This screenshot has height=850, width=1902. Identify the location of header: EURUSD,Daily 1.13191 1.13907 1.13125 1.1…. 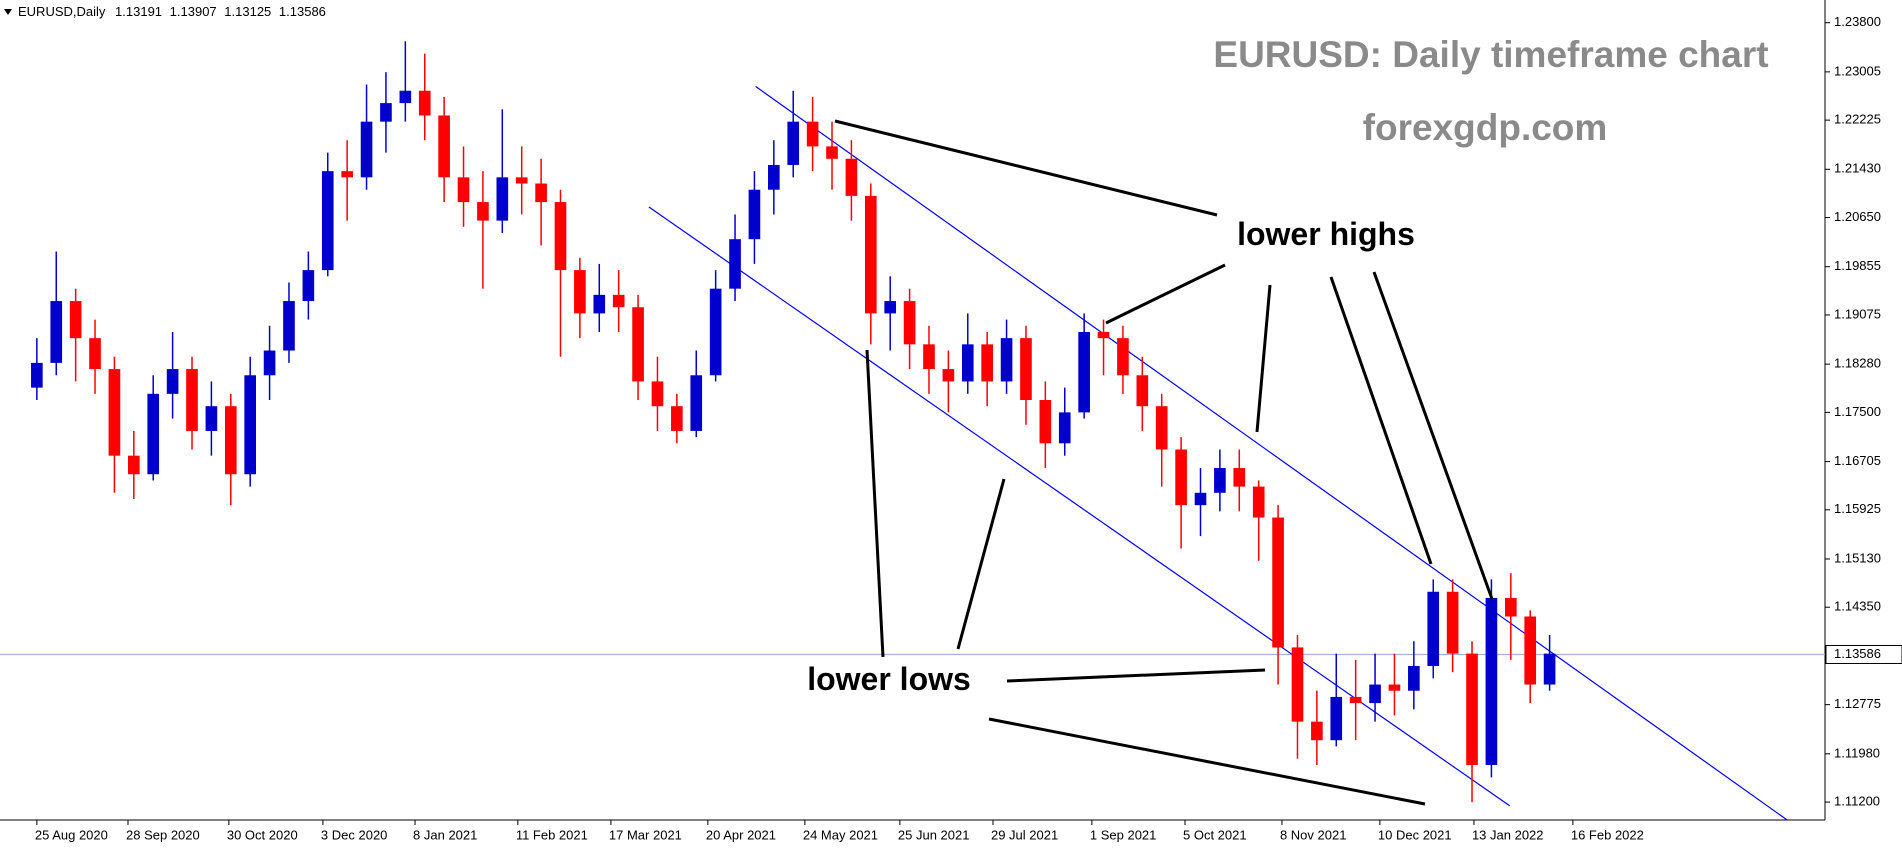
(172, 11).